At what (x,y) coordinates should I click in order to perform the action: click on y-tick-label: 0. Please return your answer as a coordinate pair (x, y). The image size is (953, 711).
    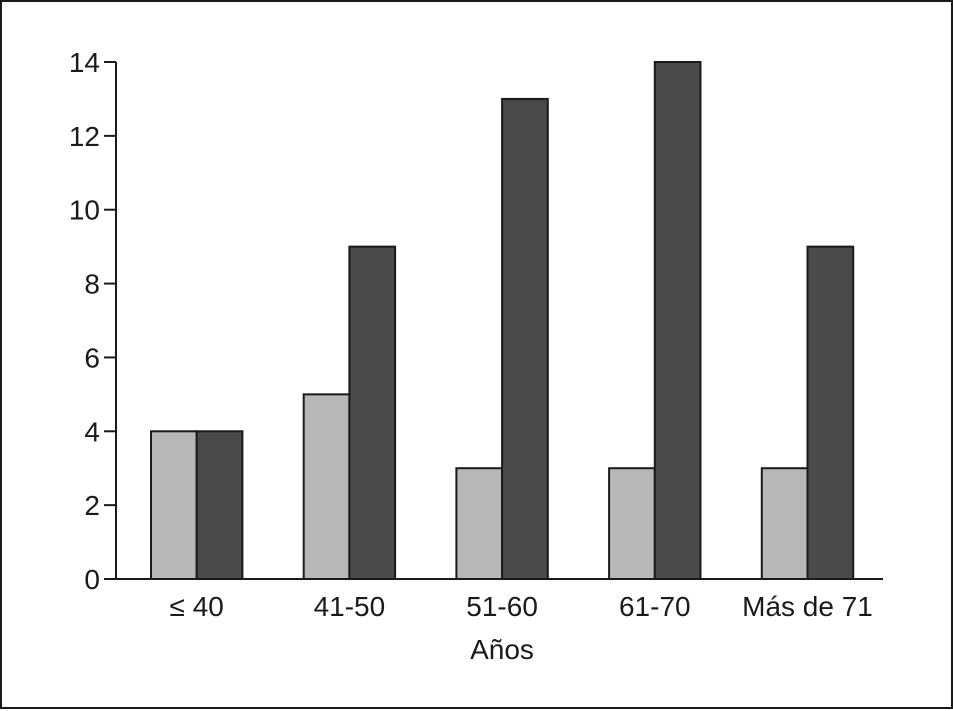
    Looking at the image, I should click on (92, 579).